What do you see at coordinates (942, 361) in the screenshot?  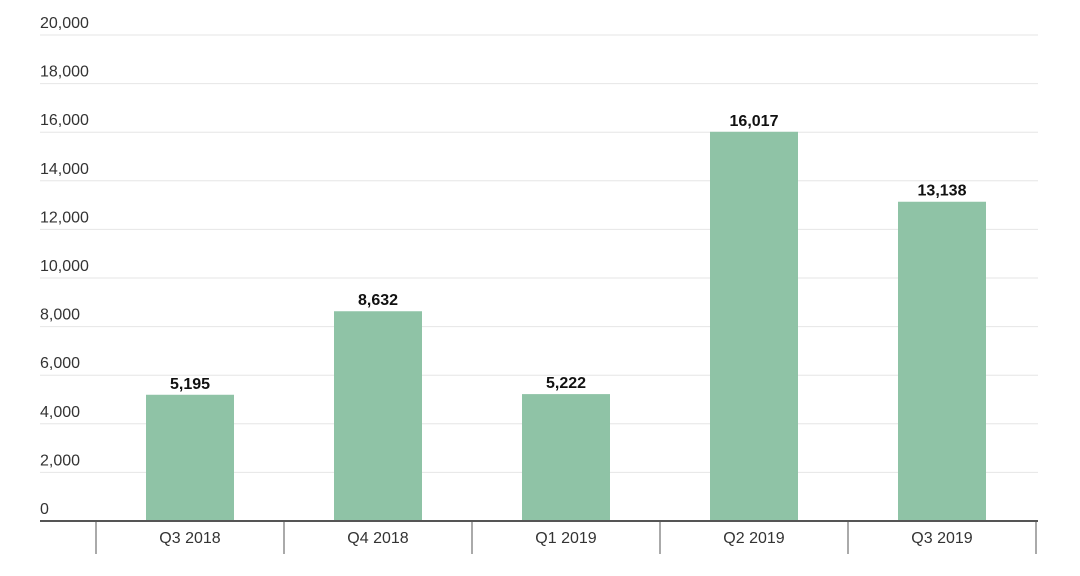 I see `bar-q3-2019` at bounding box center [942, 361].